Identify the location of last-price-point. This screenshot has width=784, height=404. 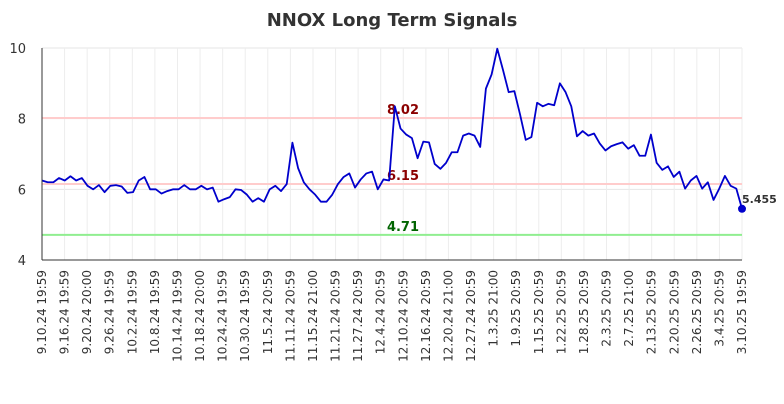
(742, 208).